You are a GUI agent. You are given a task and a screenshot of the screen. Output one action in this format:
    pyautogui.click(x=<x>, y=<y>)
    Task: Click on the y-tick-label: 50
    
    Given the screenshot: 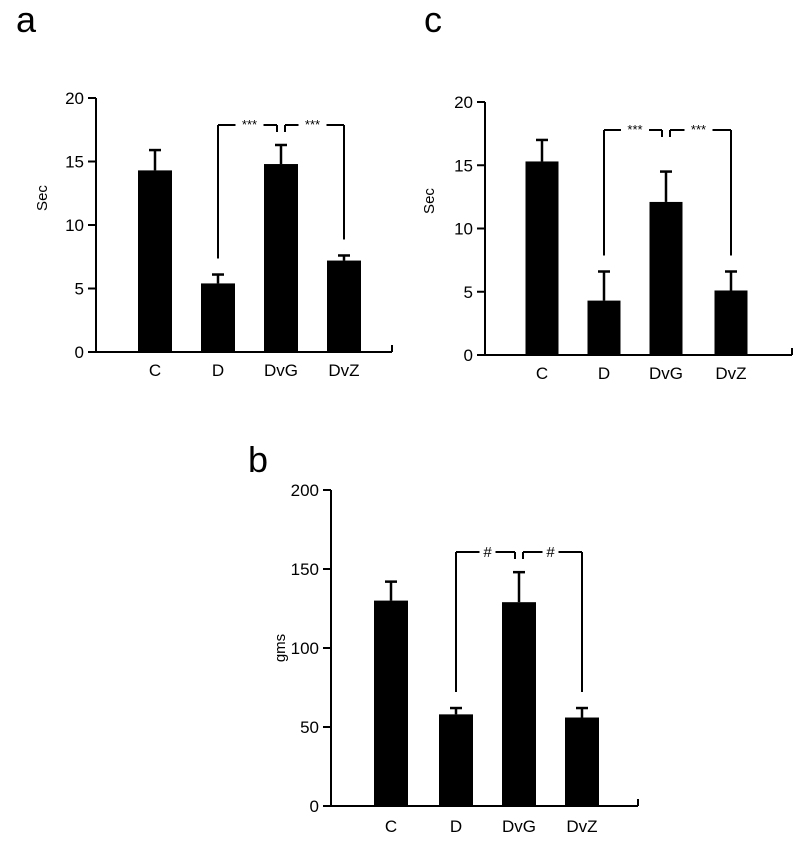 What is the action you would take?
    pyautogui.click(x=309, y=727)
    